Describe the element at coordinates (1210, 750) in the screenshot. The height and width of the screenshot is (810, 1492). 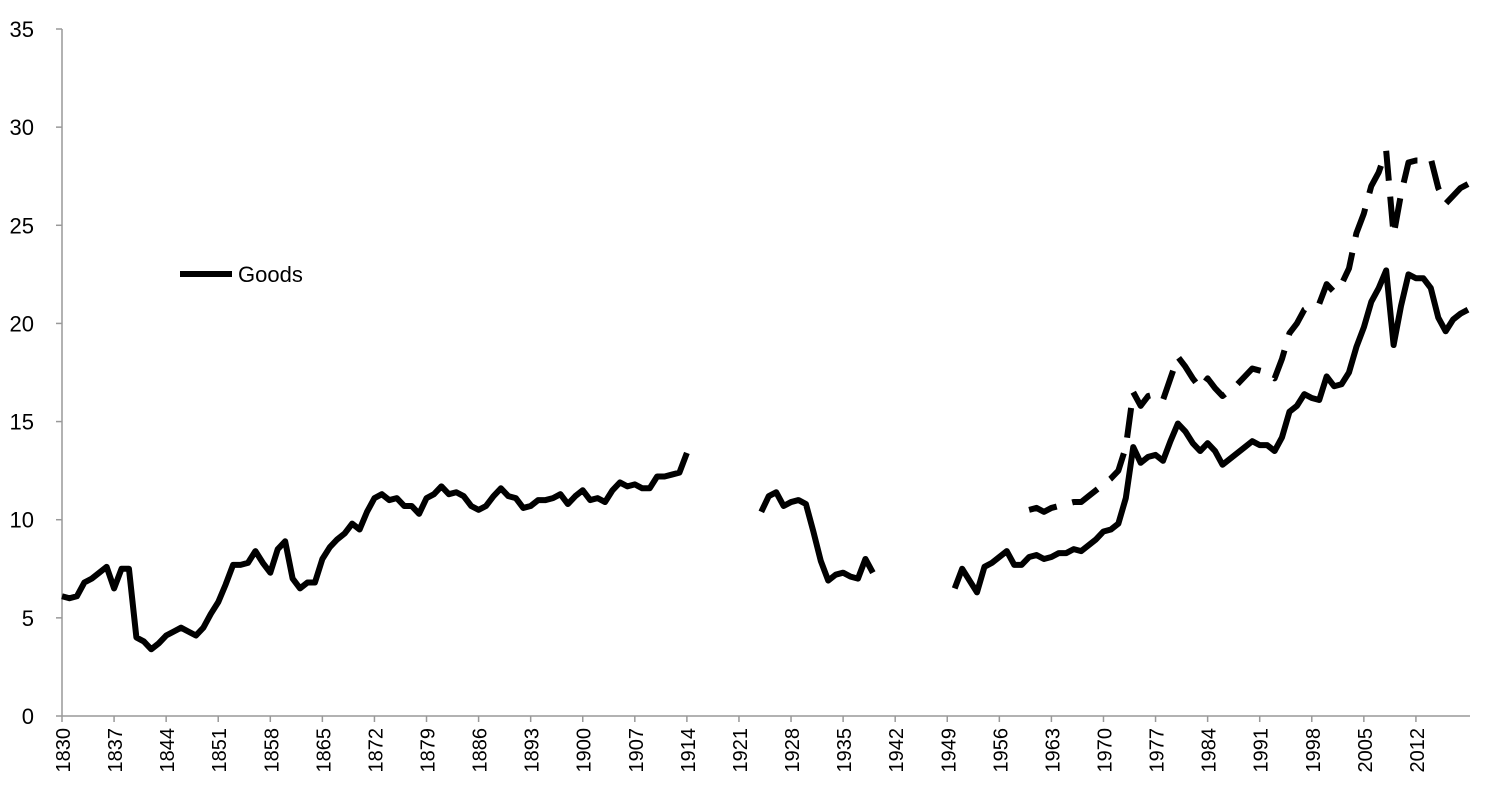
I see `x-tick-label: 1984` at that location.